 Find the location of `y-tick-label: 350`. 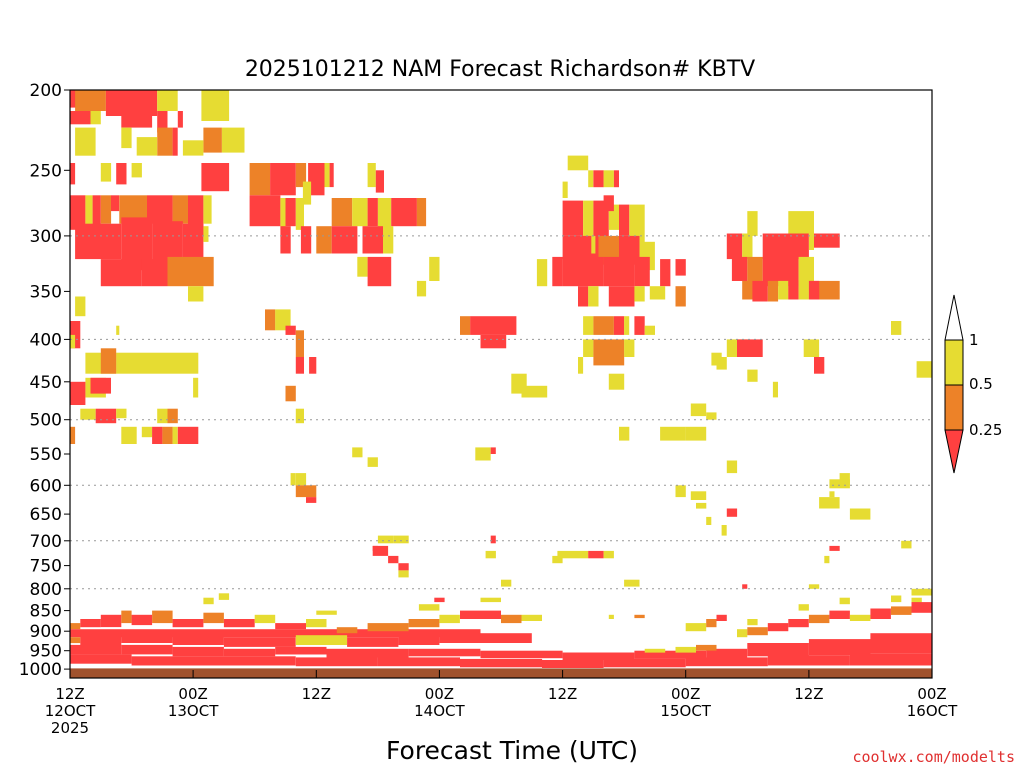

y-tick-label: 350 is located at coordinates (46, 292).